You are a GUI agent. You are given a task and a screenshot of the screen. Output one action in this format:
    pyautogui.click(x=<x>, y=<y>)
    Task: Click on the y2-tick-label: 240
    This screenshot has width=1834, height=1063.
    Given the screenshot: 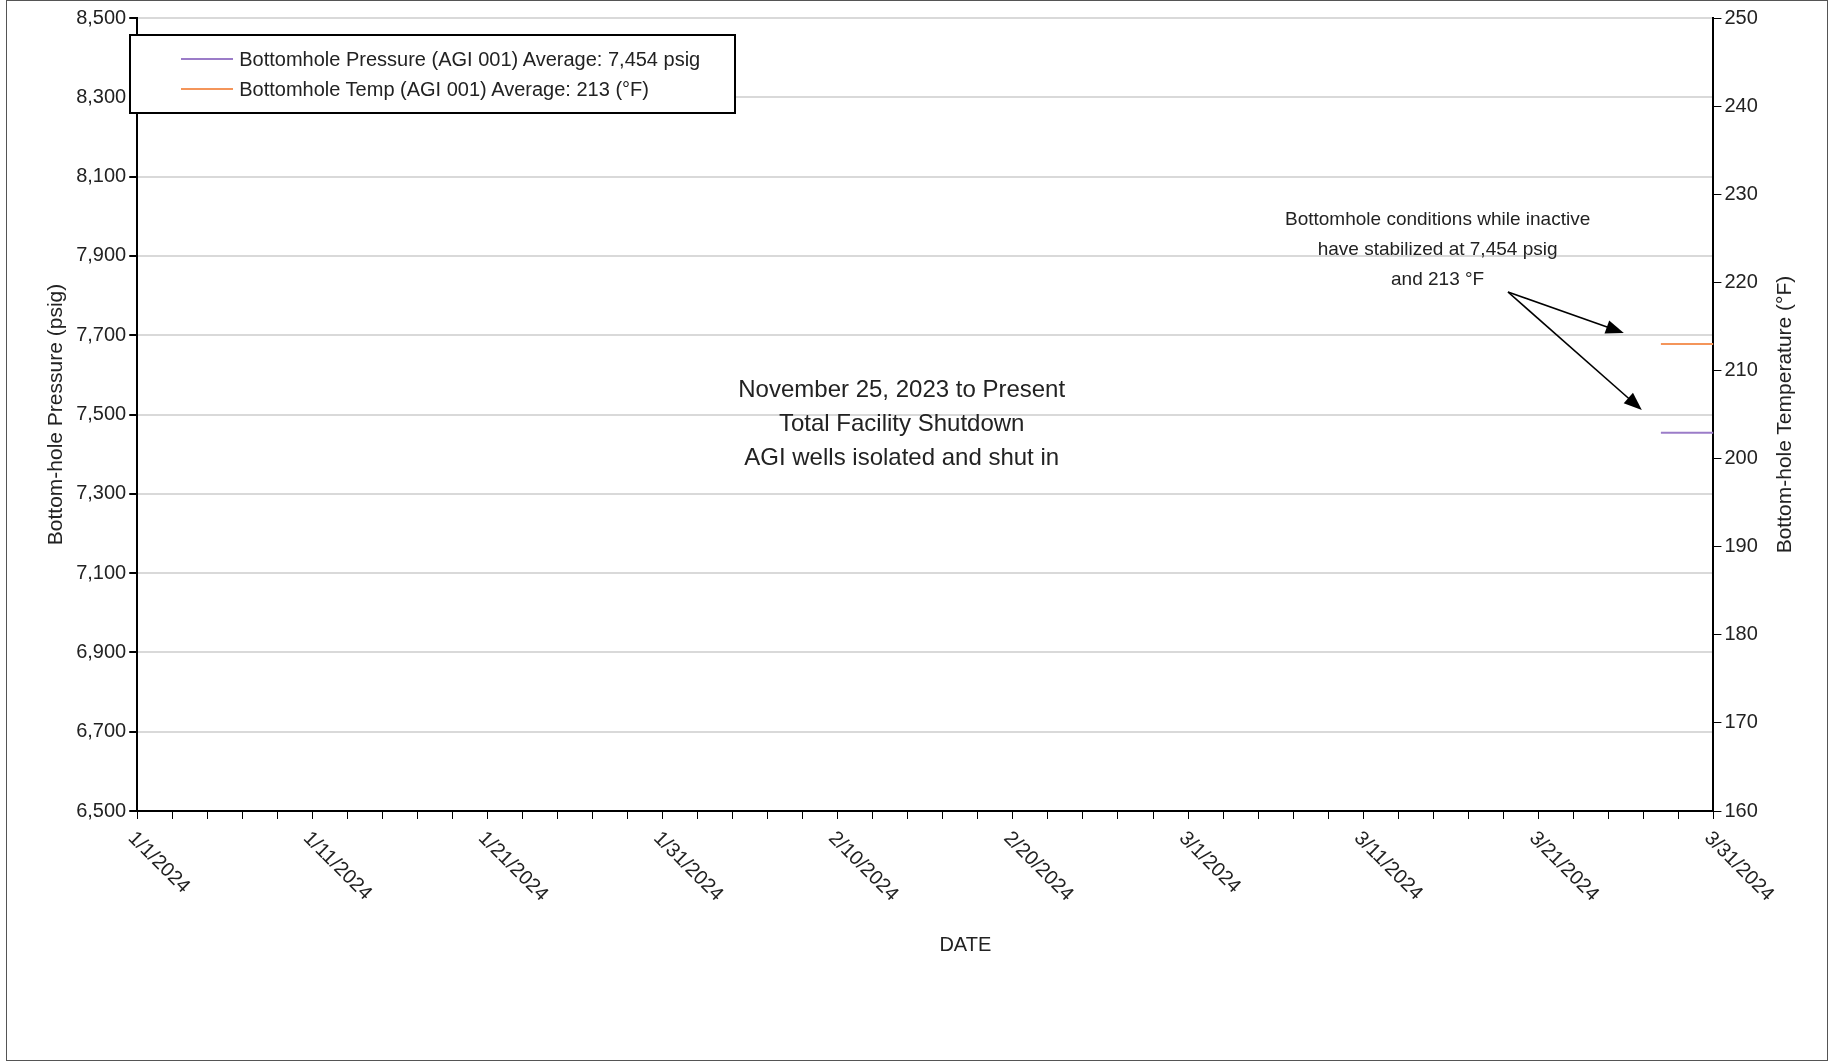 What is the action you would take?
    pyautogui.click(x=1741, y=104)
    